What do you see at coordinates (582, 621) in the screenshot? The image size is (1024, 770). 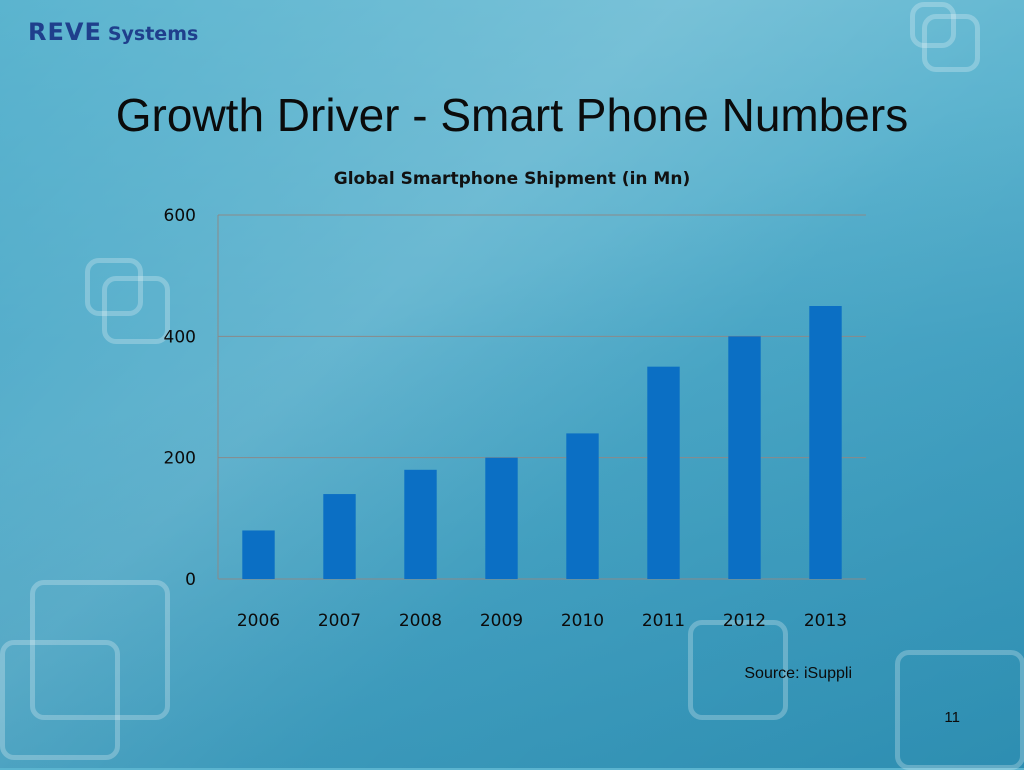 I see `x-tick-label: 2010` at bounding box center [582, 621].